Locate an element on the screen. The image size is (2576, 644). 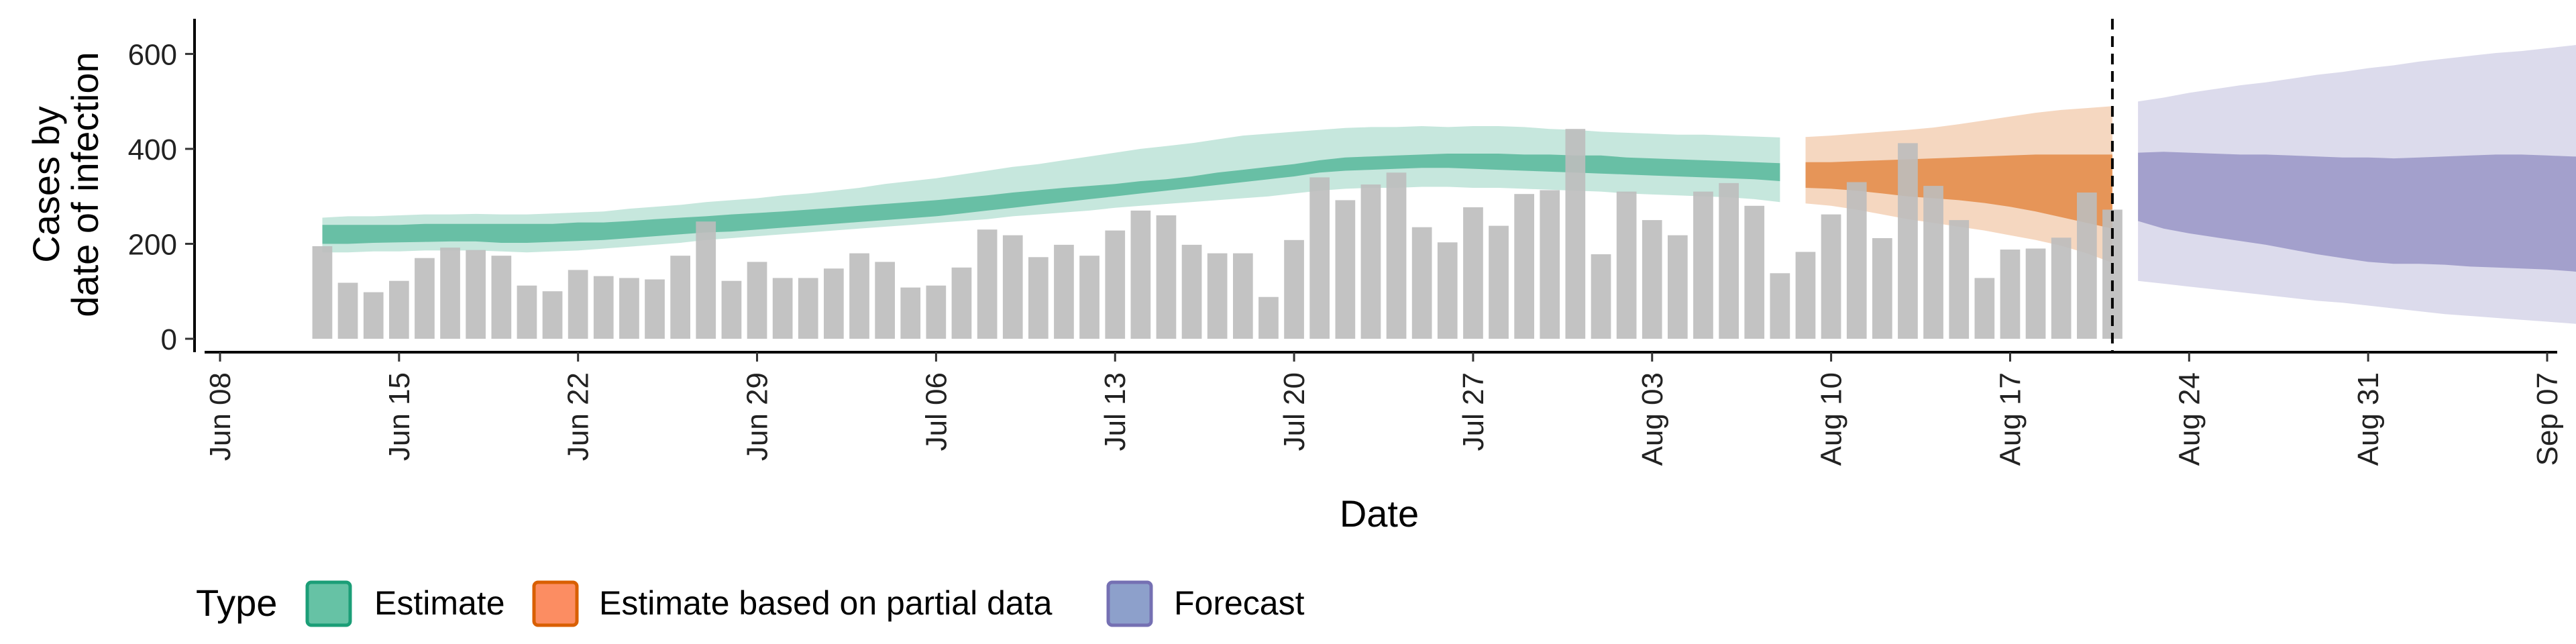
y-tick-label: 200 is located at coordinates (152, 244).